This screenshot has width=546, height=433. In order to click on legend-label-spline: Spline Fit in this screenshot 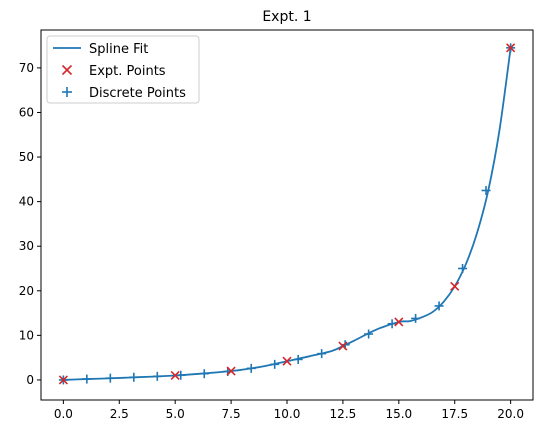, I will do `click(118, 49)`.